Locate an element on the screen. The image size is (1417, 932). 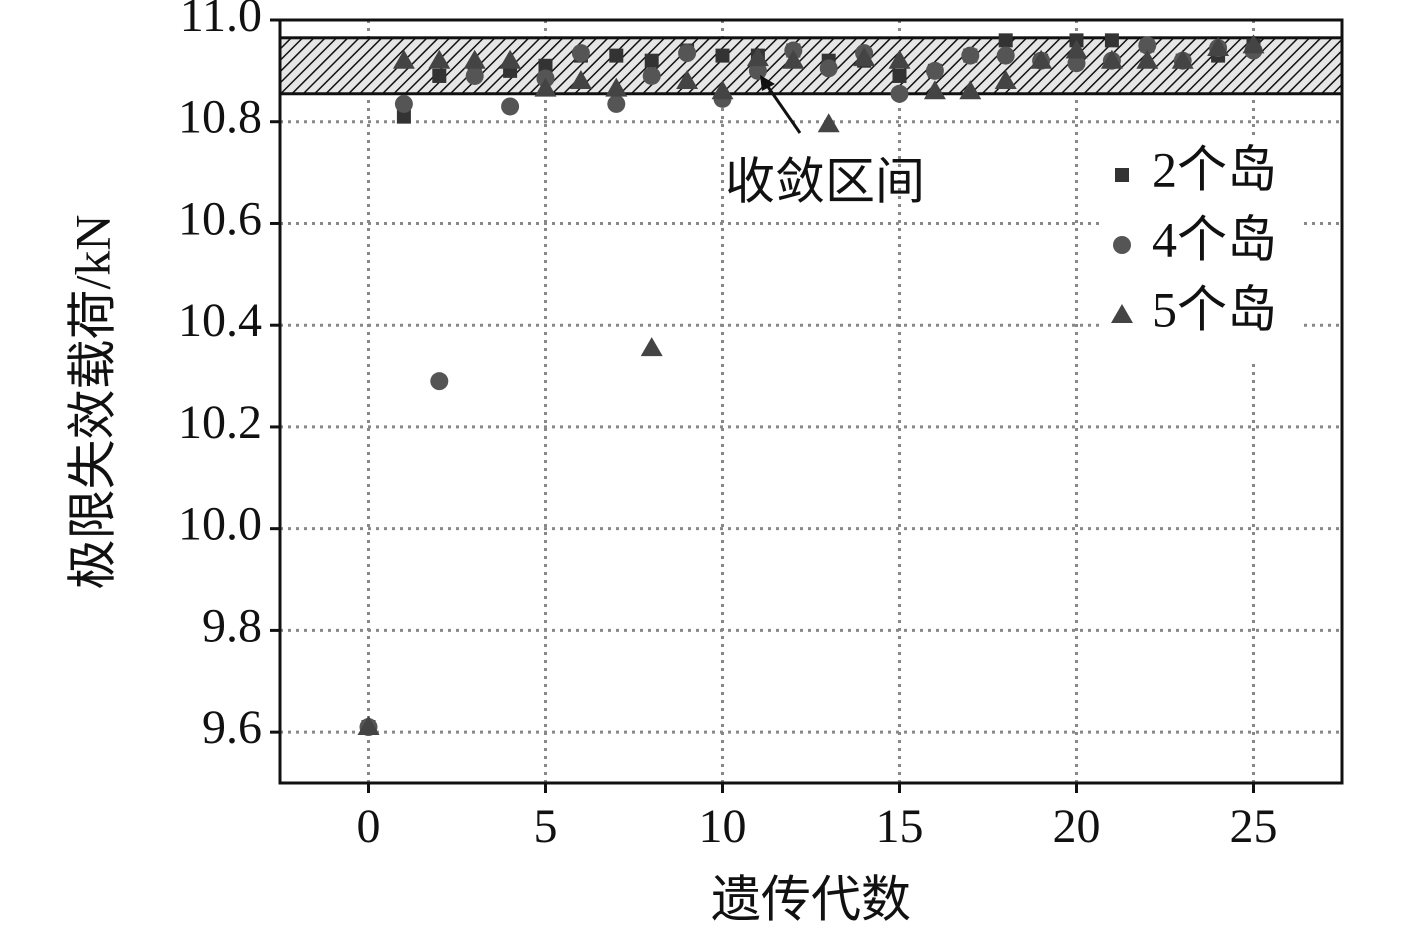
legend-label: 5个岛 is located at coordinates (1214, 309).